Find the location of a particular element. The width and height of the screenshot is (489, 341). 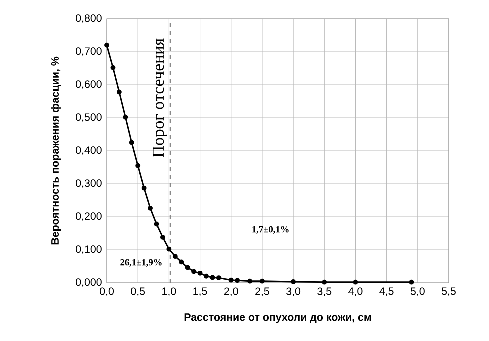

annotation: 26,1±1,9% is located at coordinates (141, 263).